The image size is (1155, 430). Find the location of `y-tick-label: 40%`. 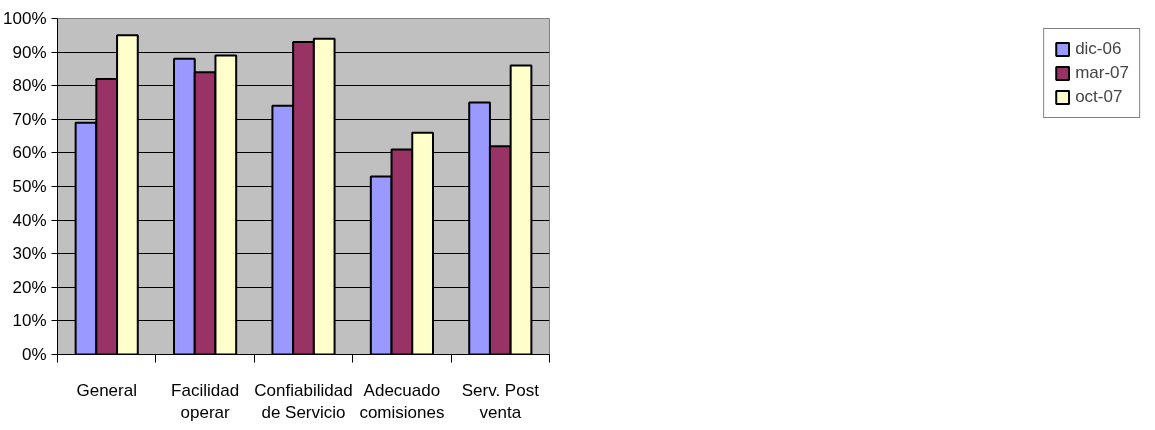

y-tick-label: 40% is located at coordinates (29, 220).